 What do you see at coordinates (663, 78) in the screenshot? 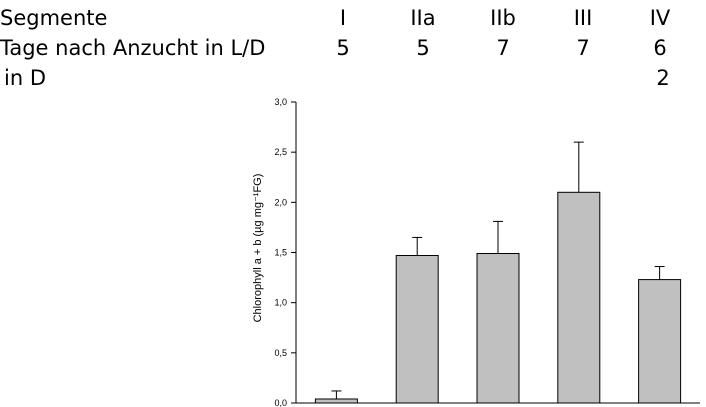
I see `dark-days-iv-value: 2` at bounding box center [663, 78].